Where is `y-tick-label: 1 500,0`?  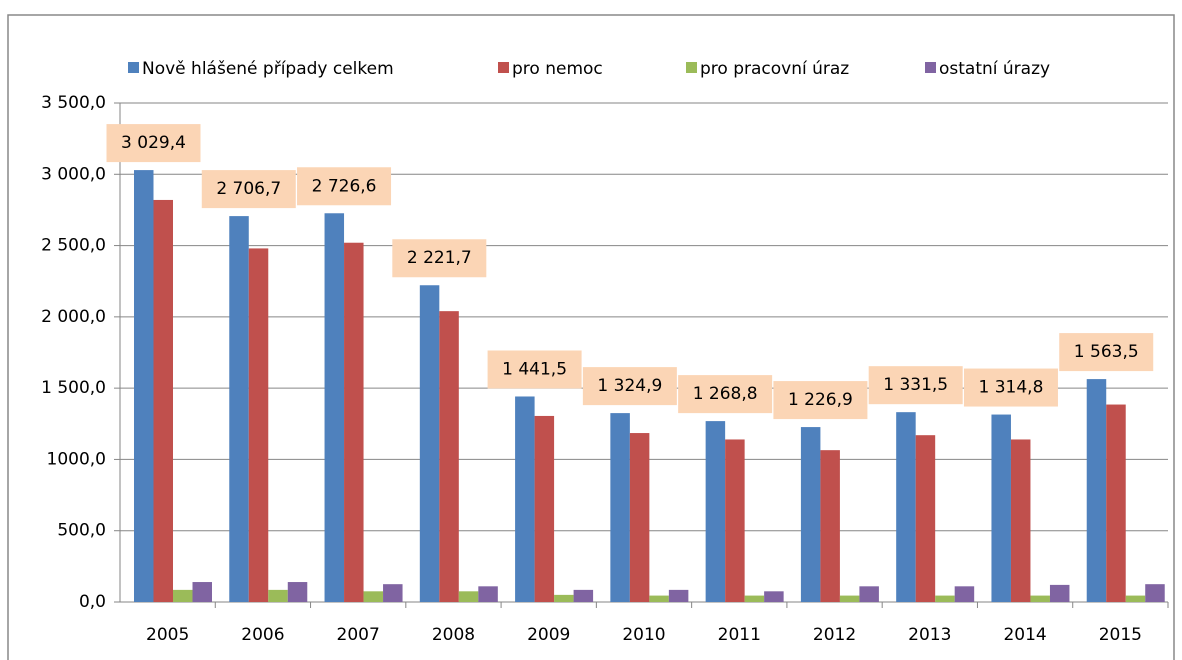 y-tick-label: 1 500,0 is located at coordinates (73, 388).